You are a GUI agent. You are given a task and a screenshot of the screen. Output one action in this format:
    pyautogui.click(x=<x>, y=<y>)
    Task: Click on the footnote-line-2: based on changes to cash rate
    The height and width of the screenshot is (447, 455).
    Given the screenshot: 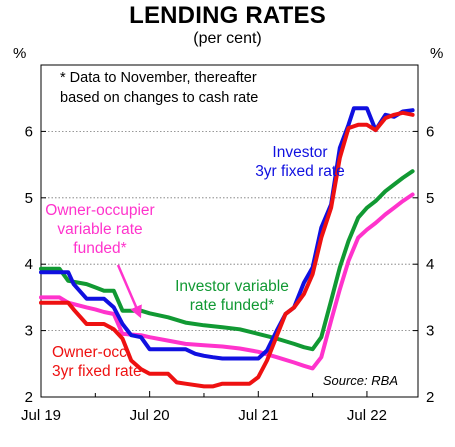 What is the action you would take?
    pyautogui.click(x=159, y=98)
    